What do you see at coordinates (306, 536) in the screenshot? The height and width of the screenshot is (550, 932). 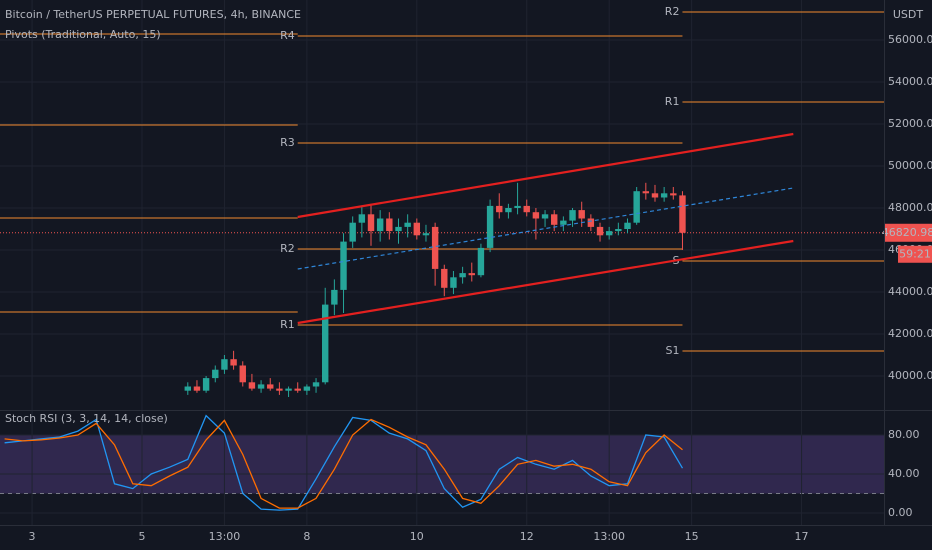 I see `x-tick-label: 8` at bounding box center [306, 536].